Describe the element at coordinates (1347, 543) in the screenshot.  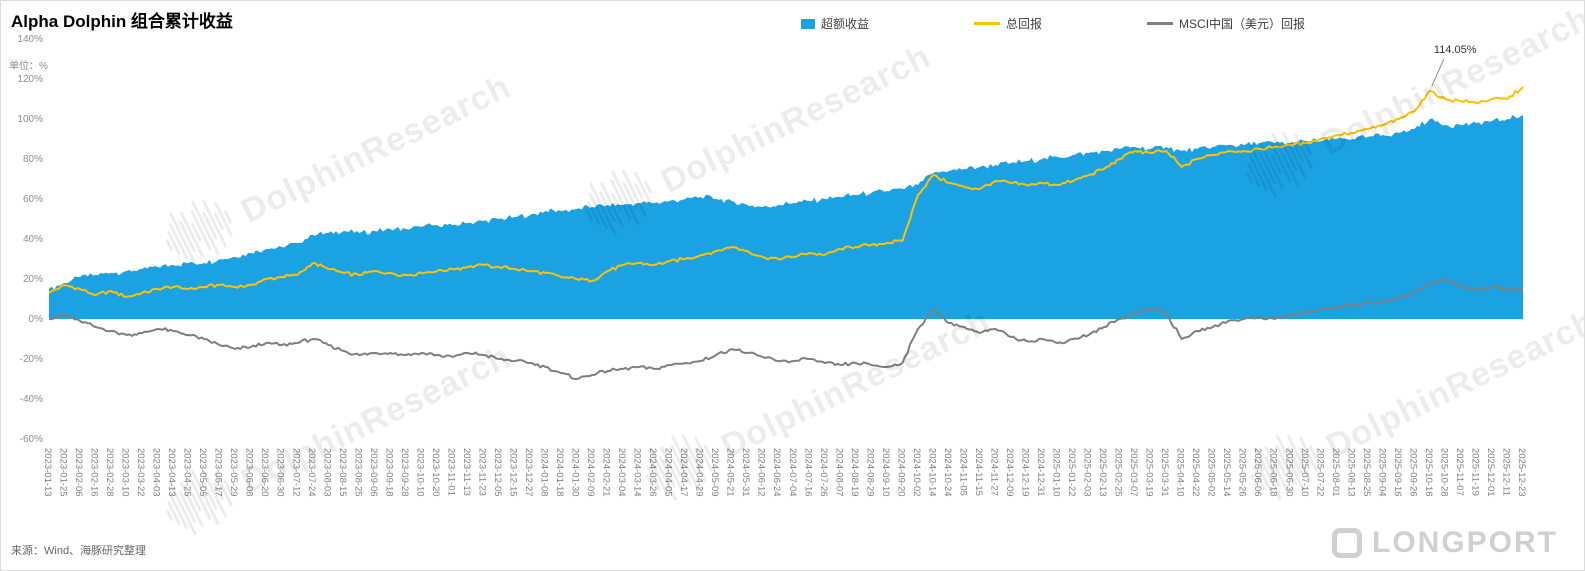
I see `longport-icon` at that location.